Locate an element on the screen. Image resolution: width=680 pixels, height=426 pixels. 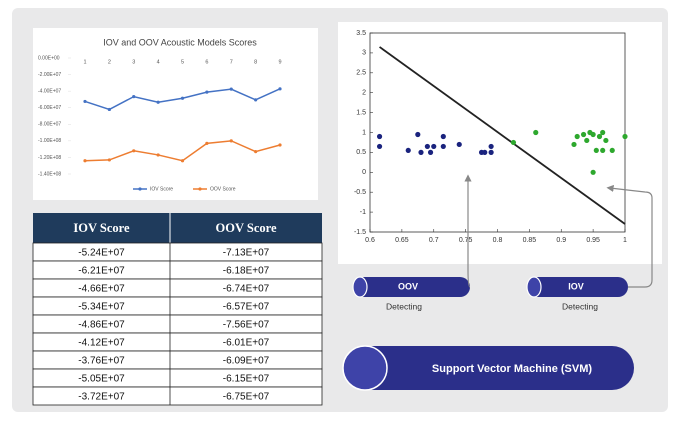
x-tick-label: 0.85 is located at coordinates (530, 240).